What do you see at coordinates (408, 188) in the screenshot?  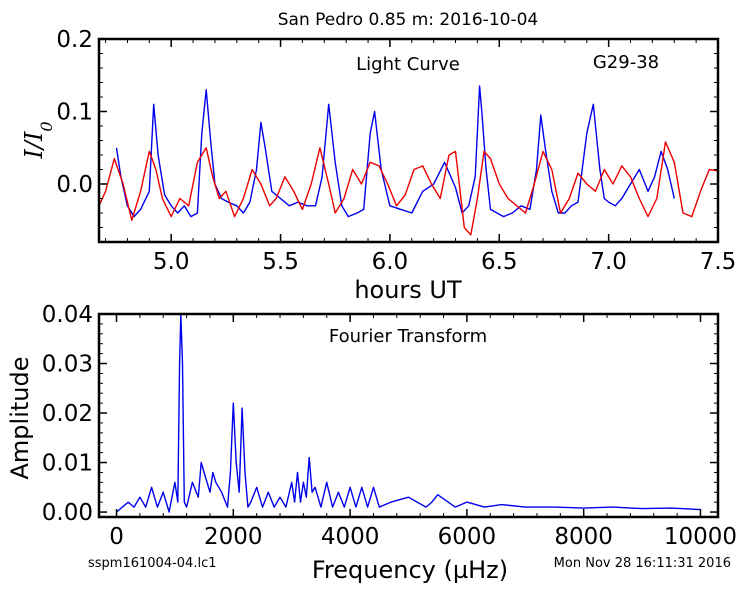 I see `lc-series-model` at bounding box center [408, 188].